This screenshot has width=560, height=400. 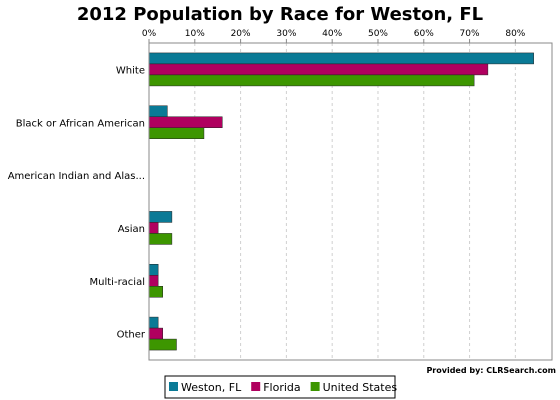 What do you see at coordinates (491, 370) in the screenshot?
I see `credit-text: Provided by: CLRSearch.com` at bounding box center [491, 370].